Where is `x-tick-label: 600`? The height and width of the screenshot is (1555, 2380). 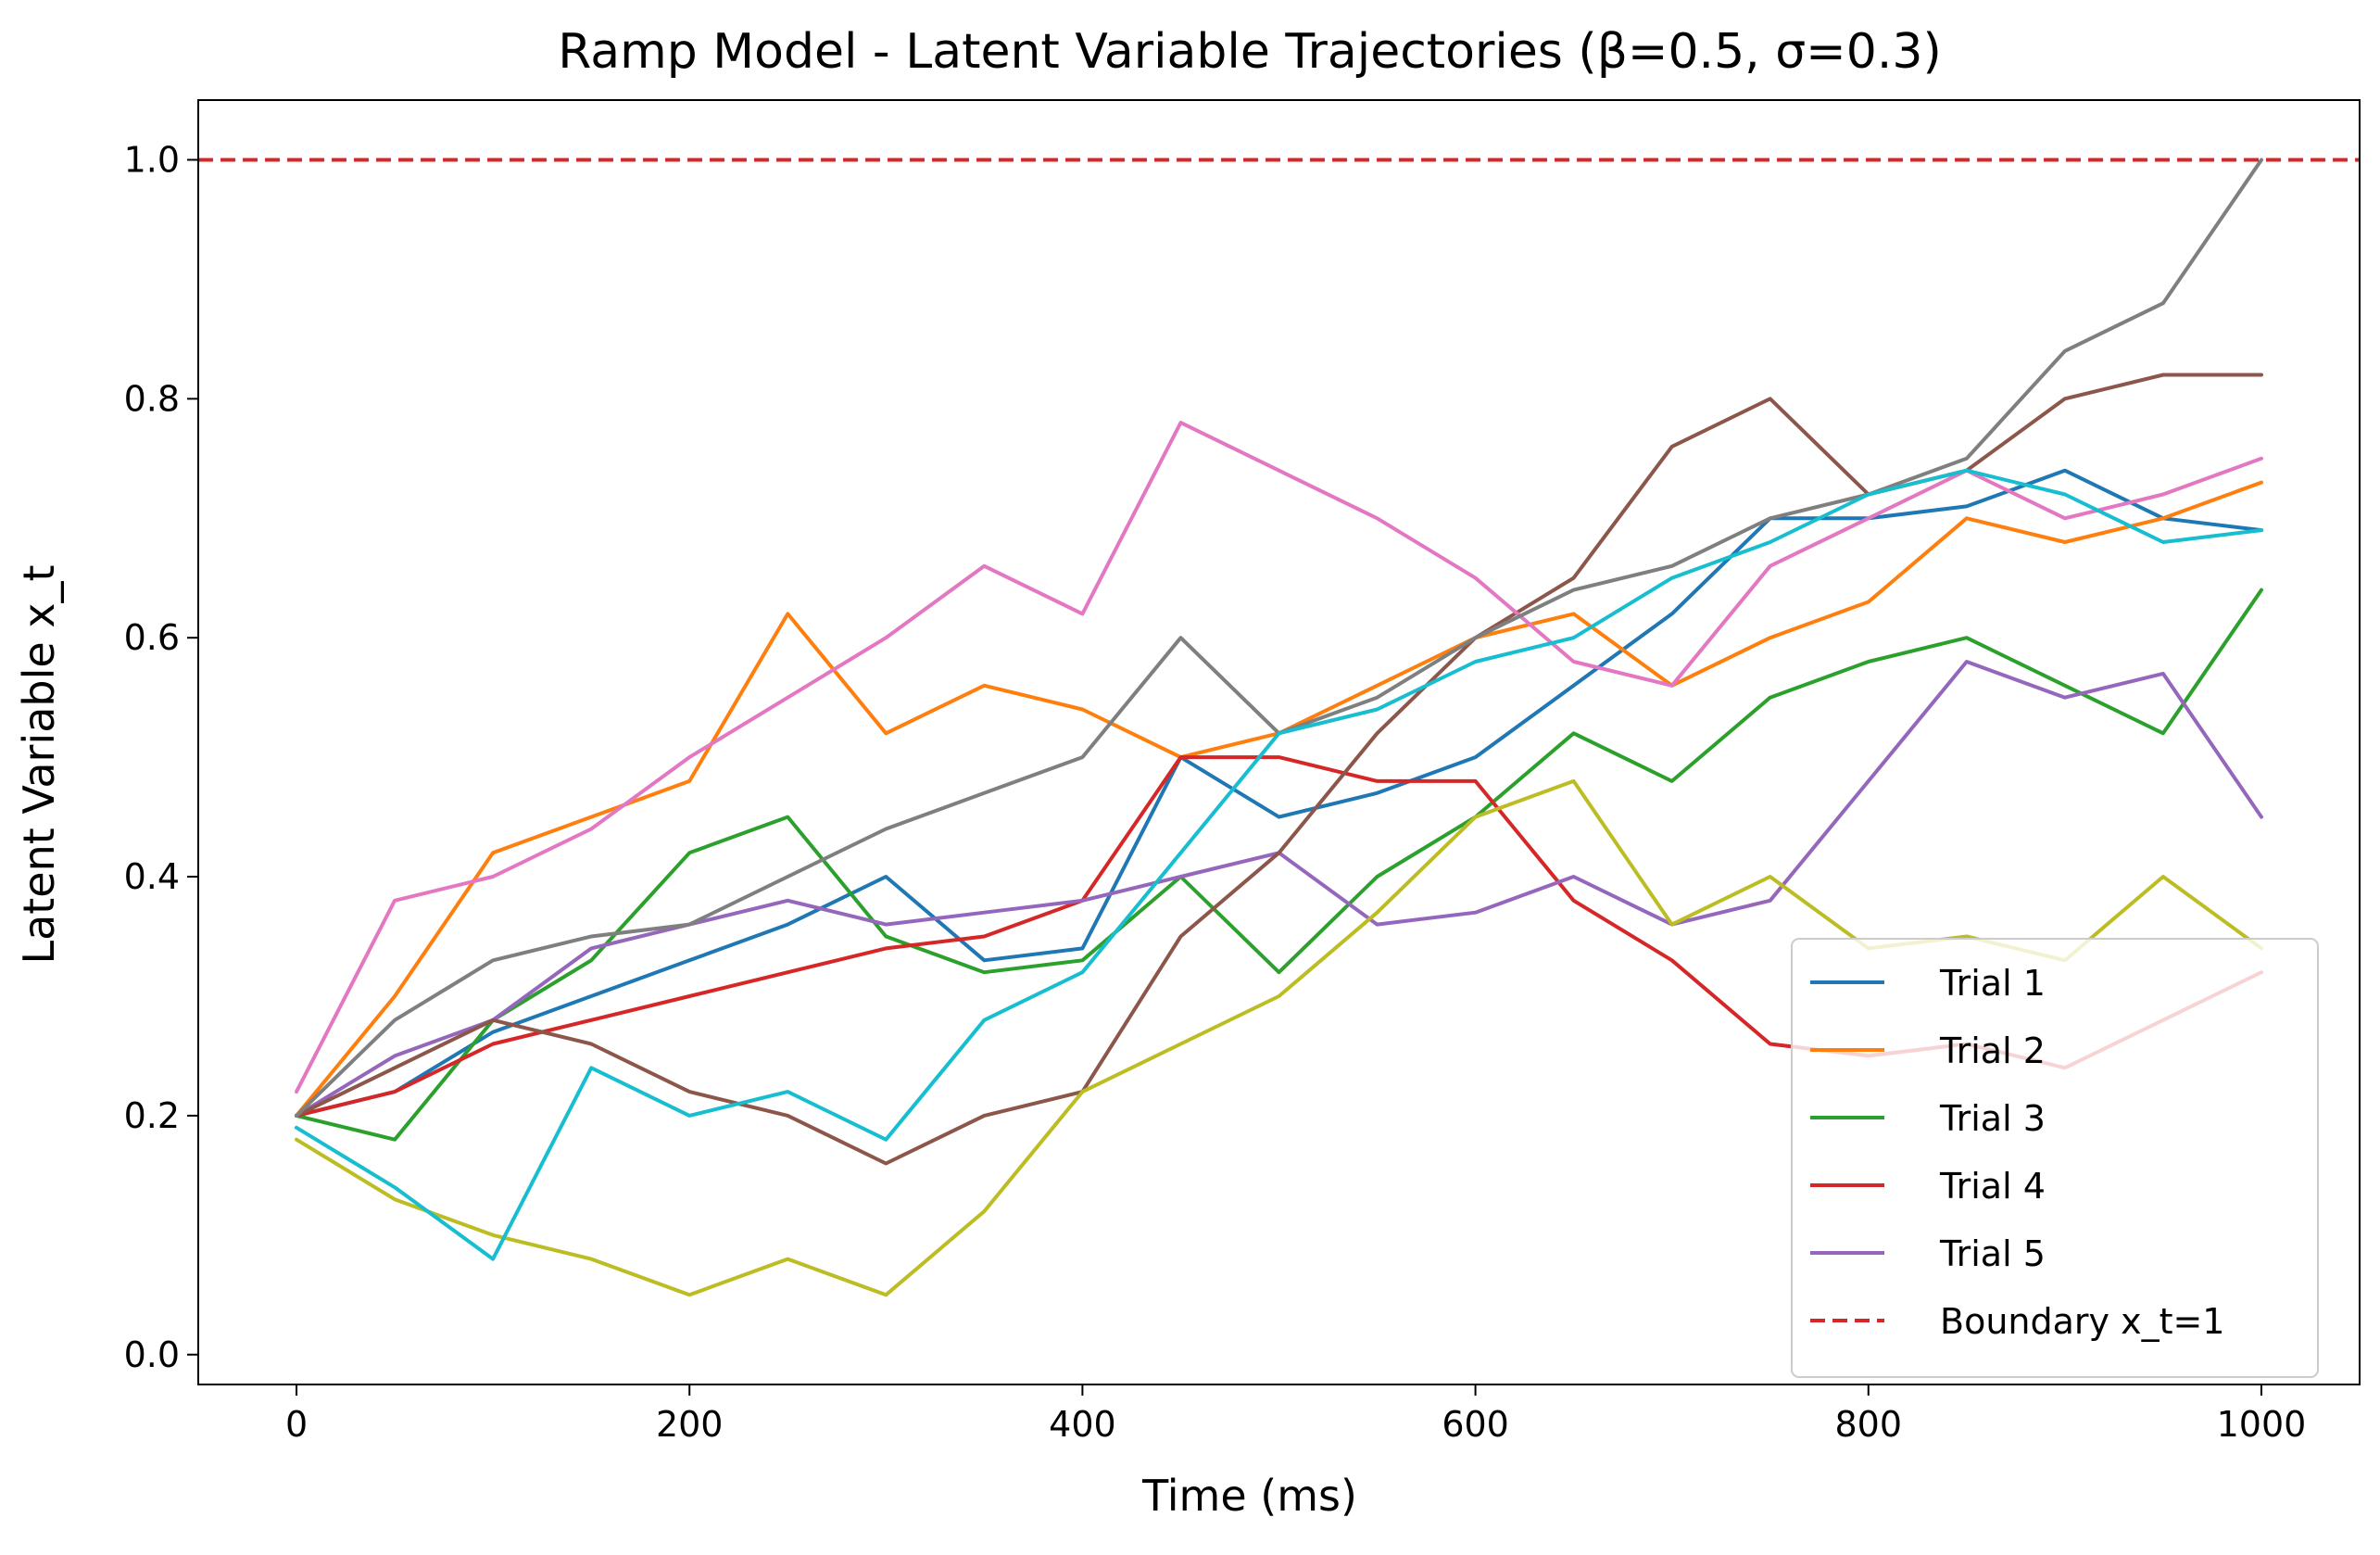
x-tick-label: 600 is located at coordinates (1475, 1424).